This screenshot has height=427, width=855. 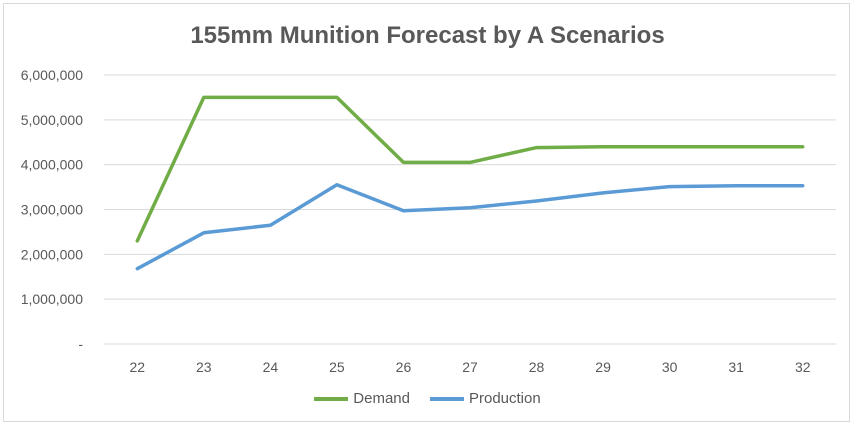 I want to click on y-tick-label: 6,000,000, so click(x=52, y=75).